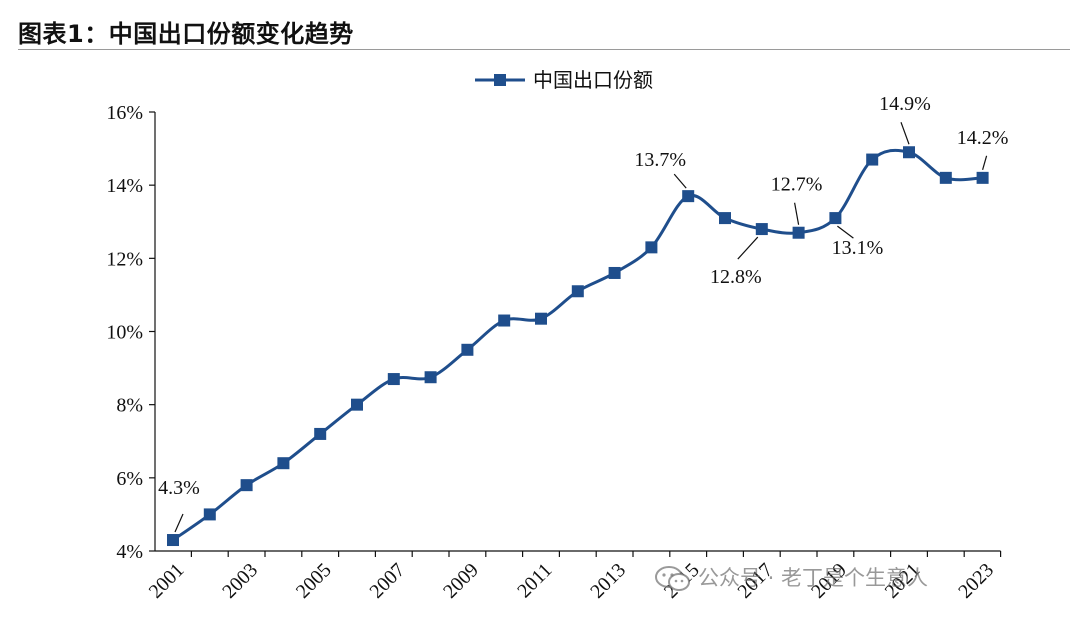 The width and height of the screenshot is (1080, 621). I want to click on y-tick-label: 14%, so click(124, 186).